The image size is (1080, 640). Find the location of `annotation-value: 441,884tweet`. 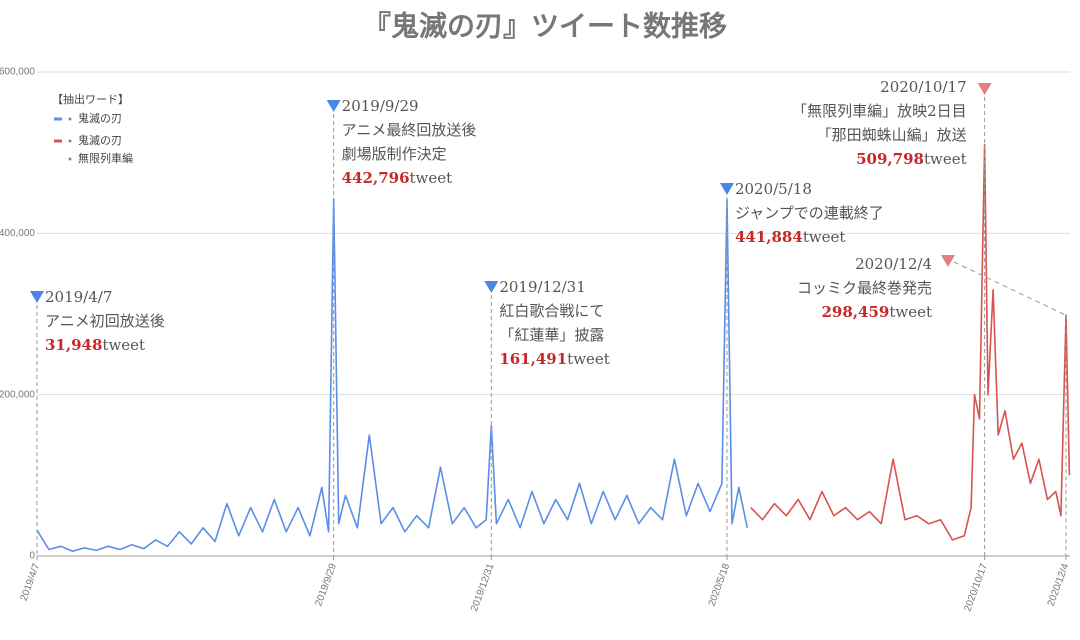

annotation-value: 441,884tweet is located at coordinates (790, 237).